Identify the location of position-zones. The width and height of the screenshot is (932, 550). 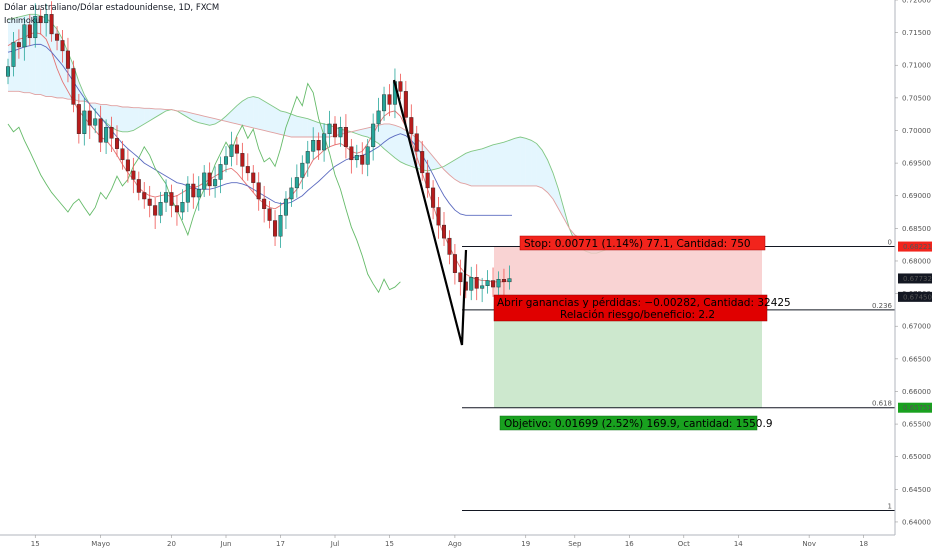
(628, 327).